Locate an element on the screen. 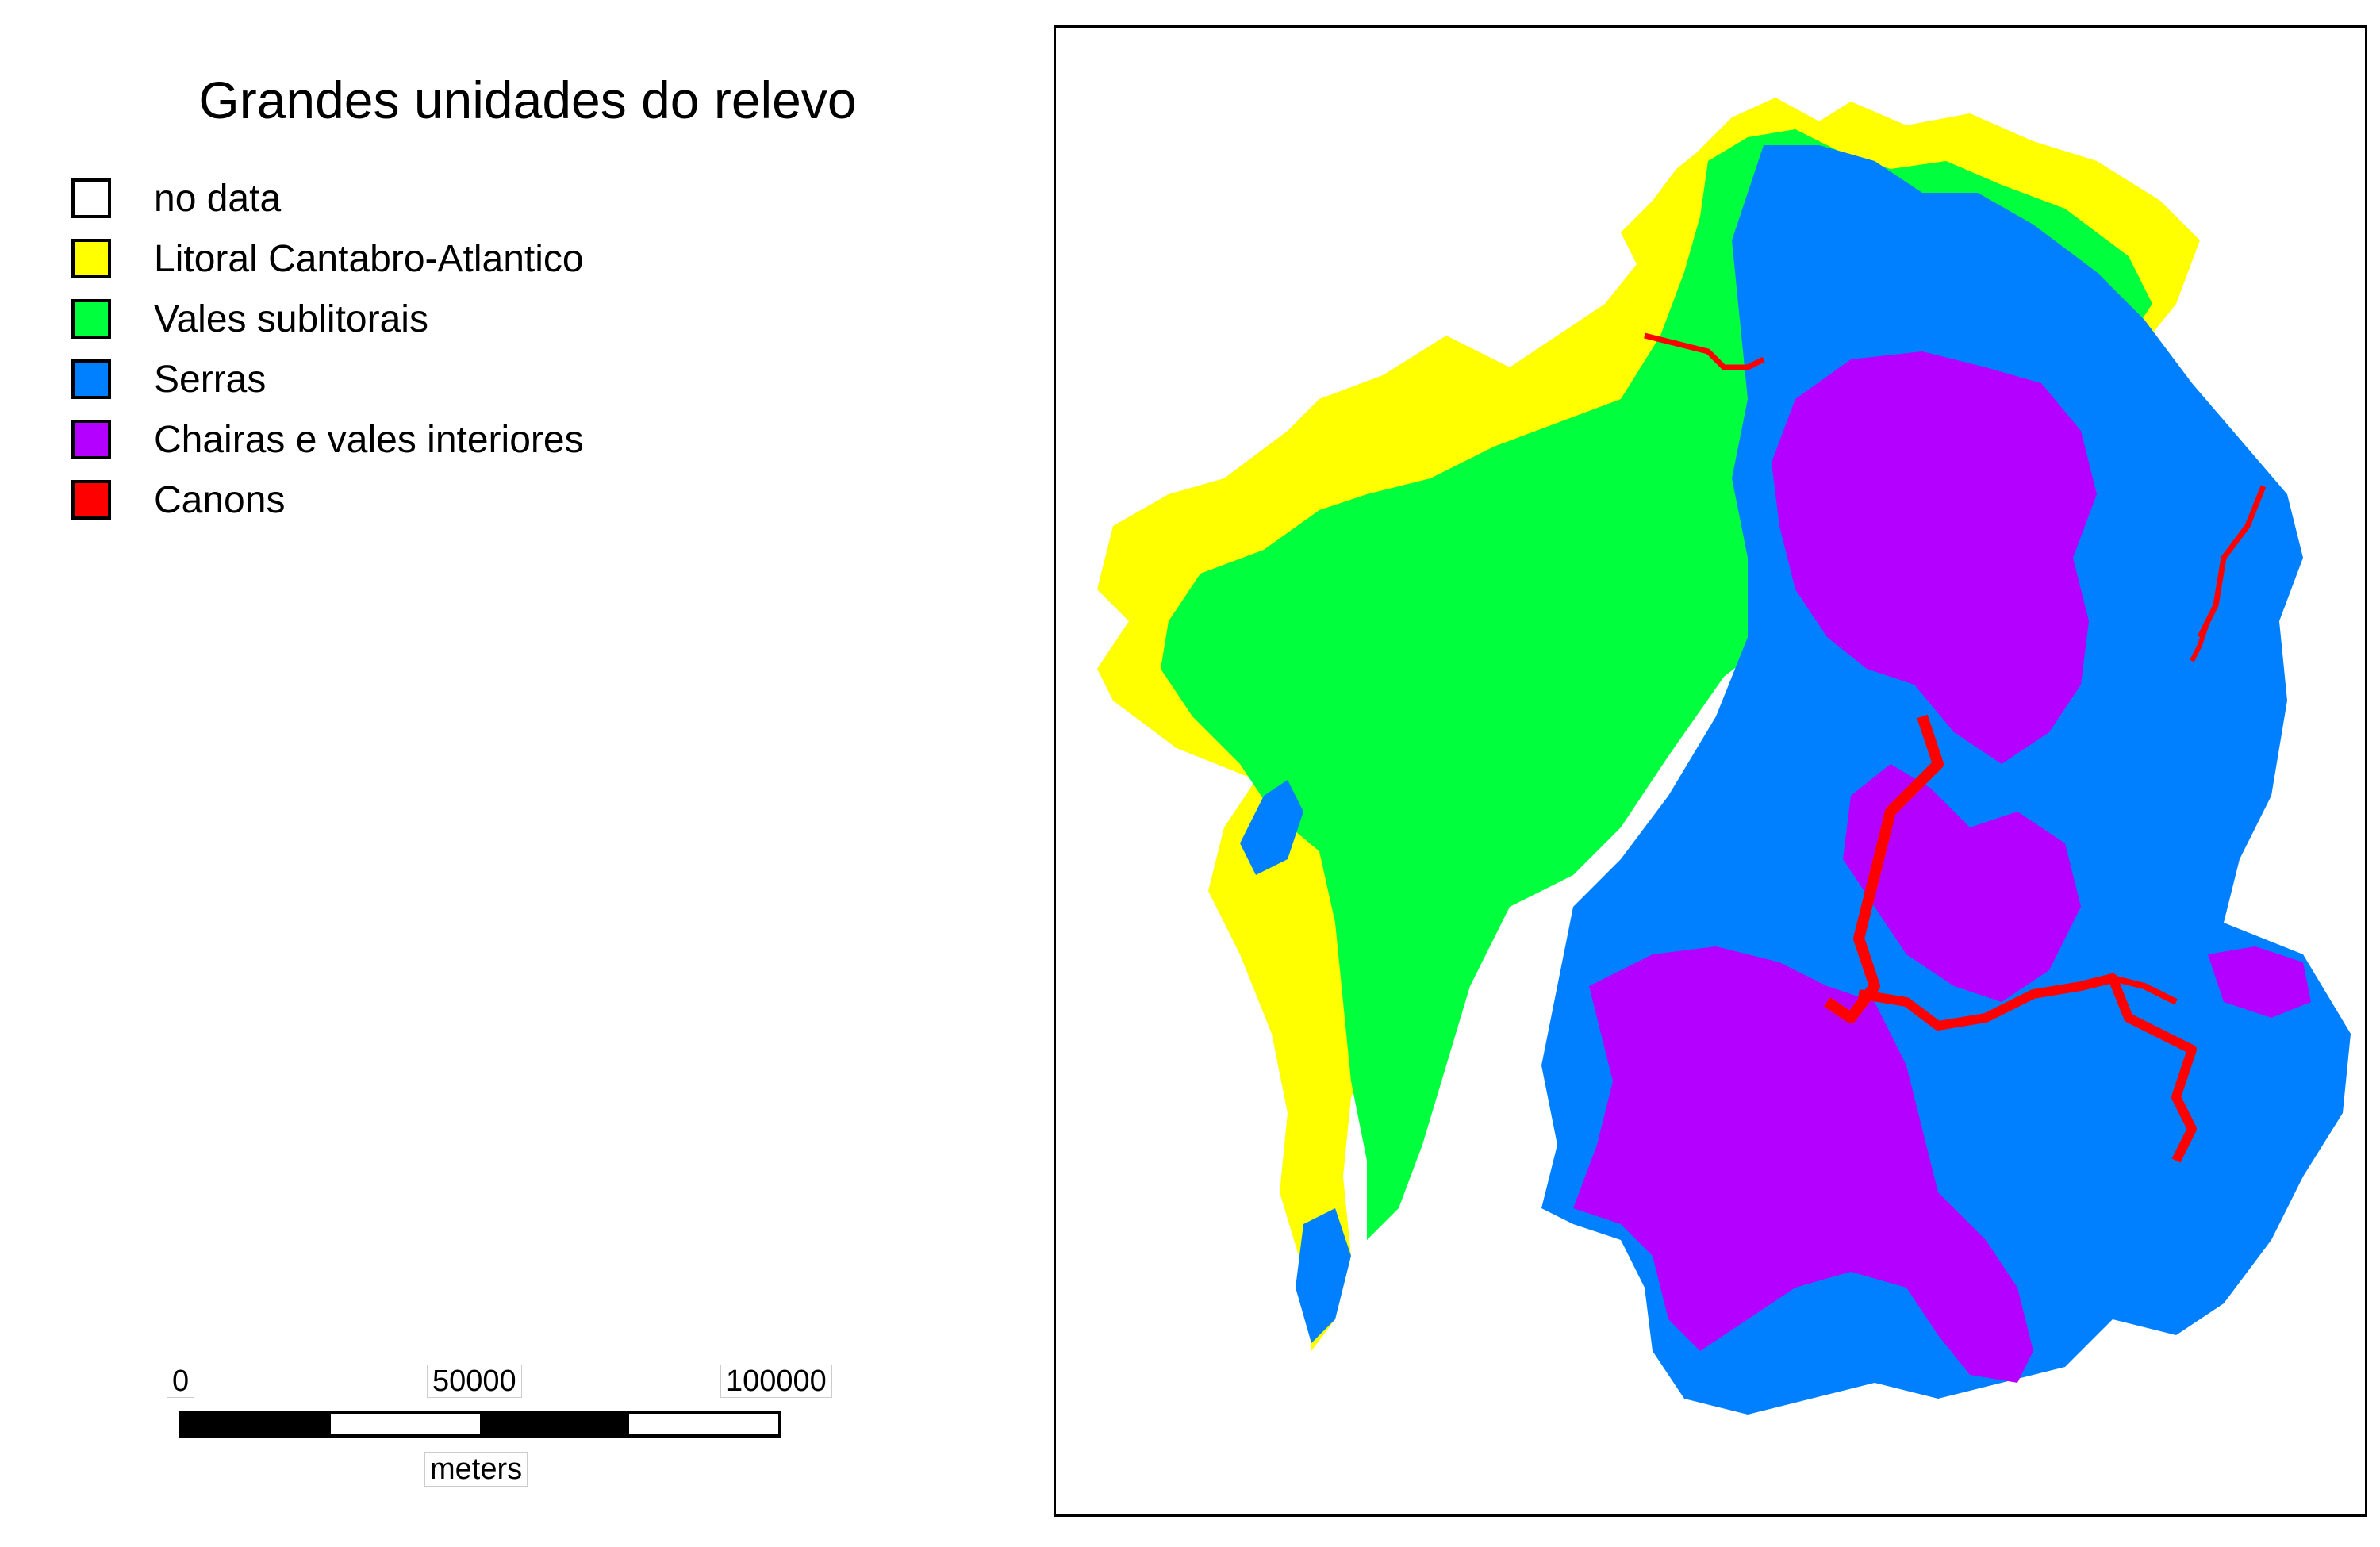 The image size is (2380, 1547). legend-item-chairas: Chairas e vales interiores is located at coordinates (428, 449).